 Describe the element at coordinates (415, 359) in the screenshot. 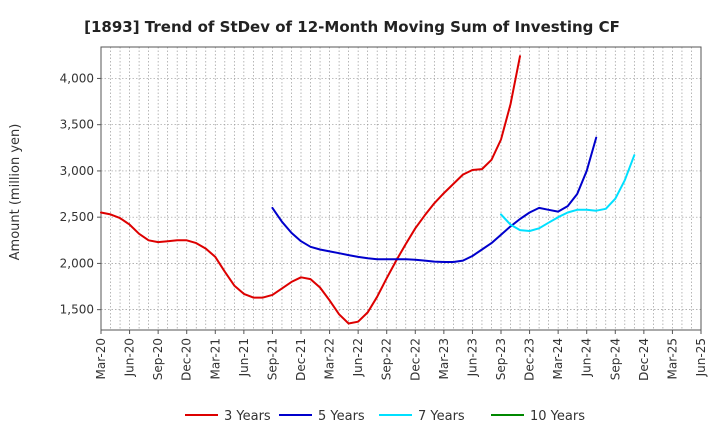

I see `x-tick-label: Dec-22` at that location.